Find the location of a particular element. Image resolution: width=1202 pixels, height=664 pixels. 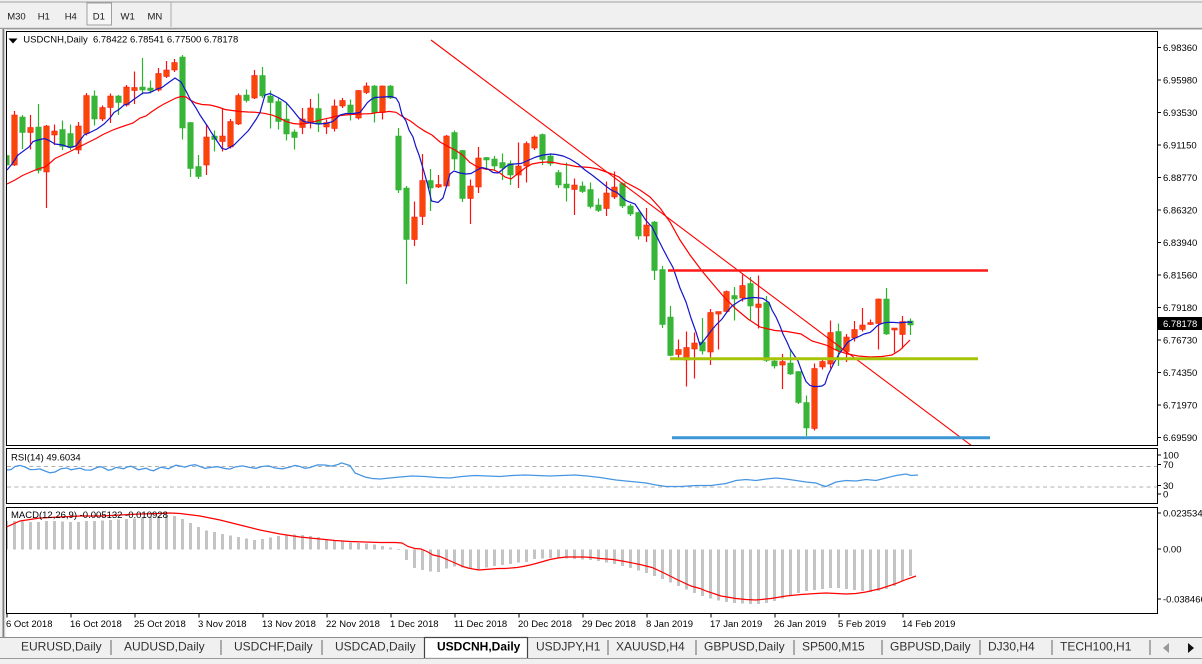

svg-text: 6.93530 is located at coordinates (1180, 113).